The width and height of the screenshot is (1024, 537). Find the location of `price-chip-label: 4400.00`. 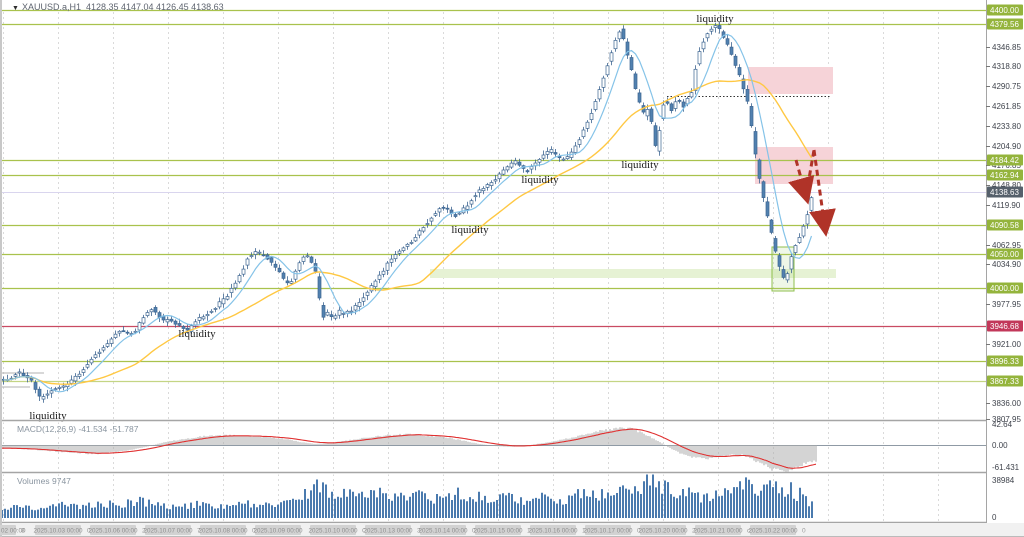

price-chip-label: 4400.00 is located at coordinates (1004, 10).